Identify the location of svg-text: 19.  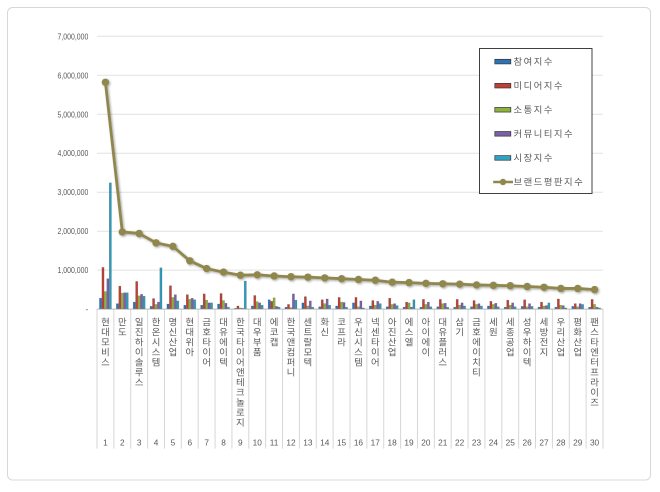
(409, 442).